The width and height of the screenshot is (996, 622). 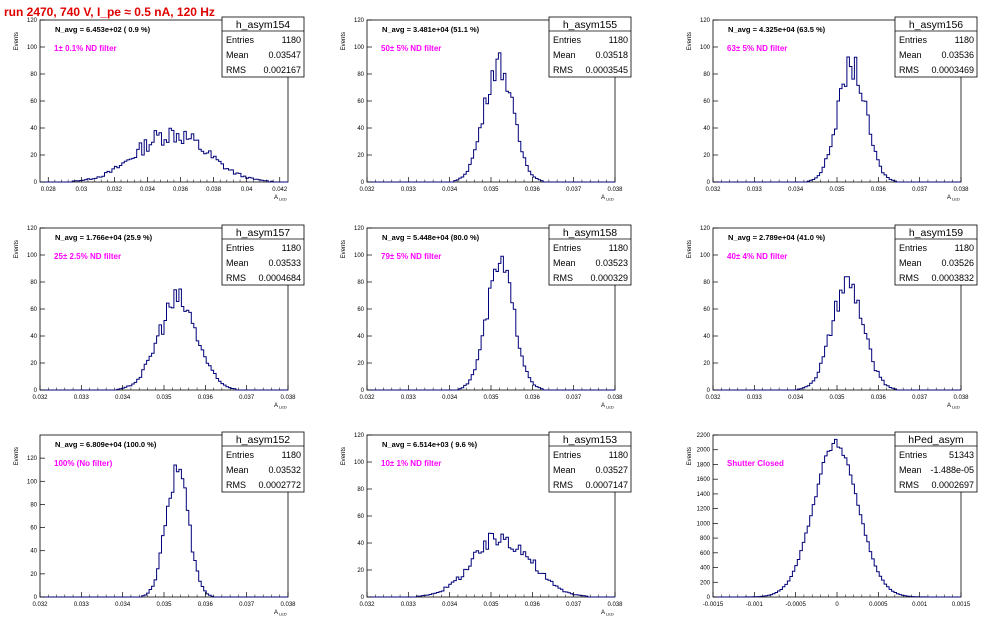 I want to click on stats-value: 0.03526, so click(x=957, y=263).